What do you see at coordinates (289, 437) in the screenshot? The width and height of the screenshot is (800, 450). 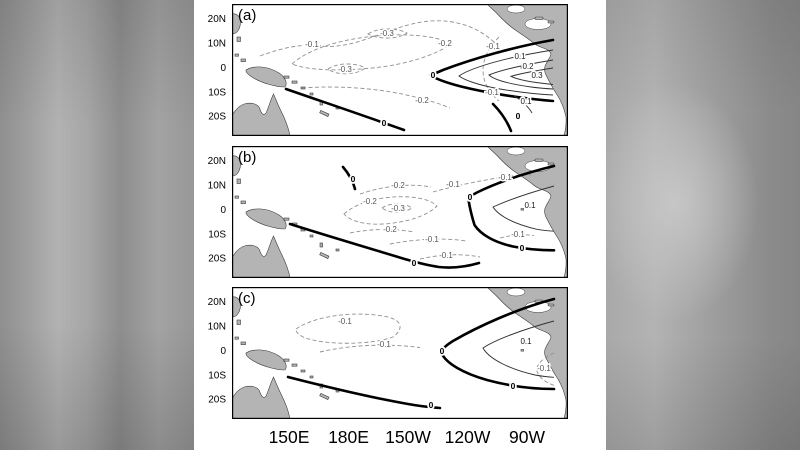 I see `lon-tick-label: 150E` at bounding box center [289, 437].